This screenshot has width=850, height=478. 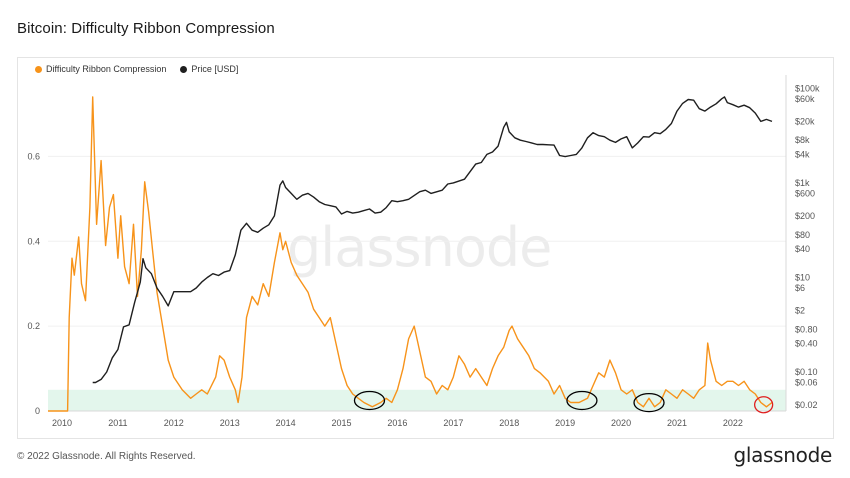 What do you see at coordinates (802, 277) in the screenshot?
I see `y-right-tick-label: $10` at bounding box center [802, 277].